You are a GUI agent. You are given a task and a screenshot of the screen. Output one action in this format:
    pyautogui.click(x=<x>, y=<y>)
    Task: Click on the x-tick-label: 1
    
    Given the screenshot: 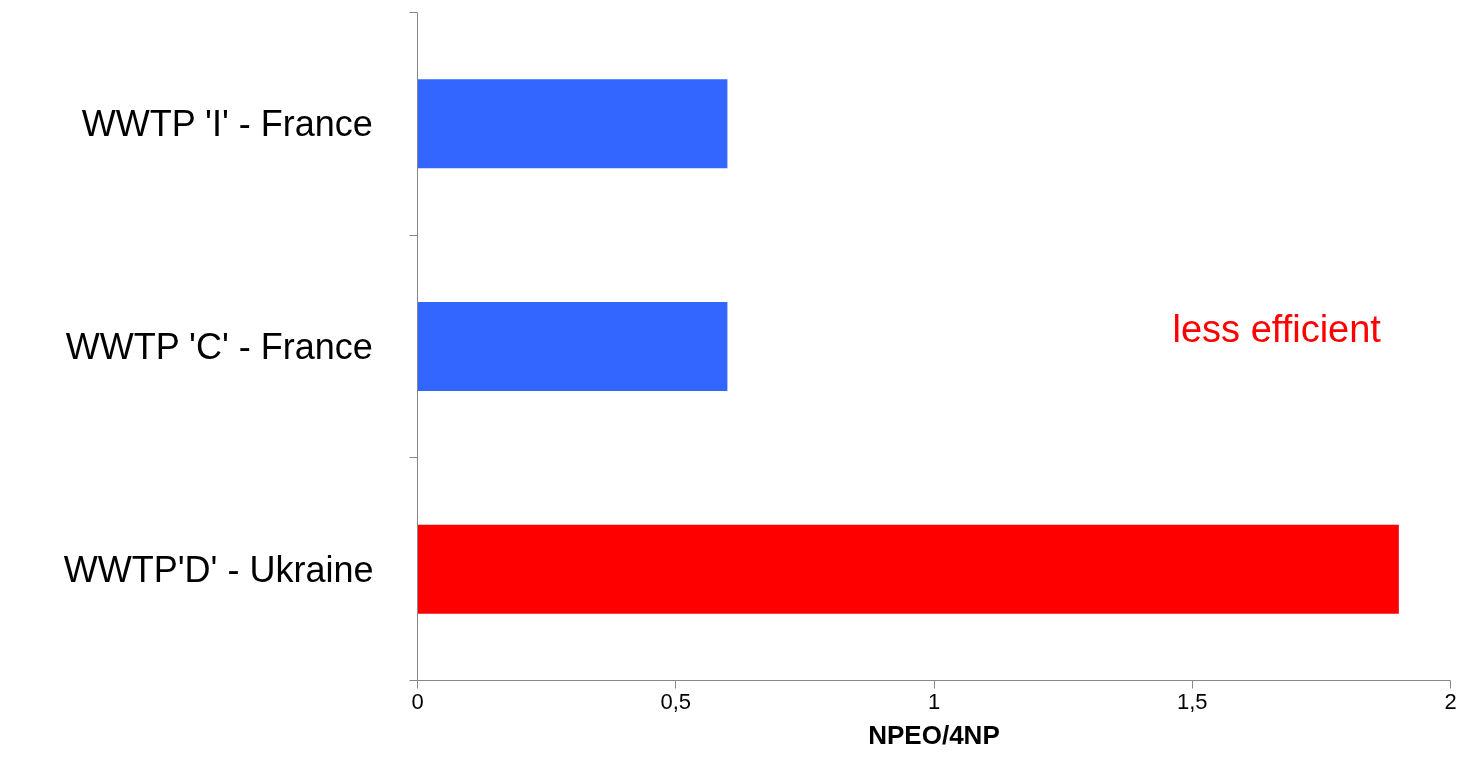 What is the action you would take?
    pyautogui.click(x=934, y=701)
    